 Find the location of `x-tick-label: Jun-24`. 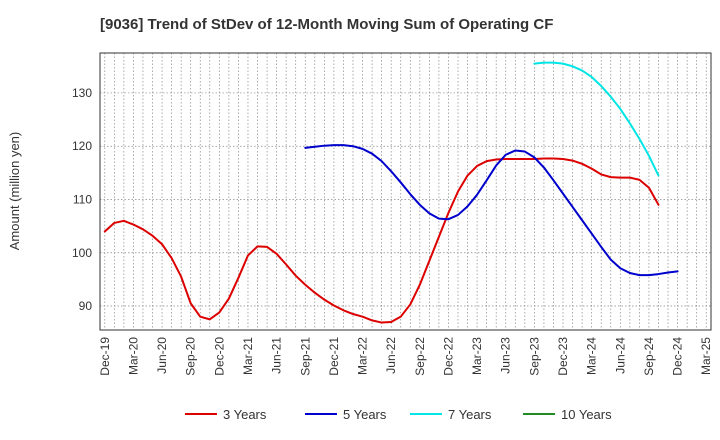

x-tick-label: Jun-24 is located at coordinates (620, 355).